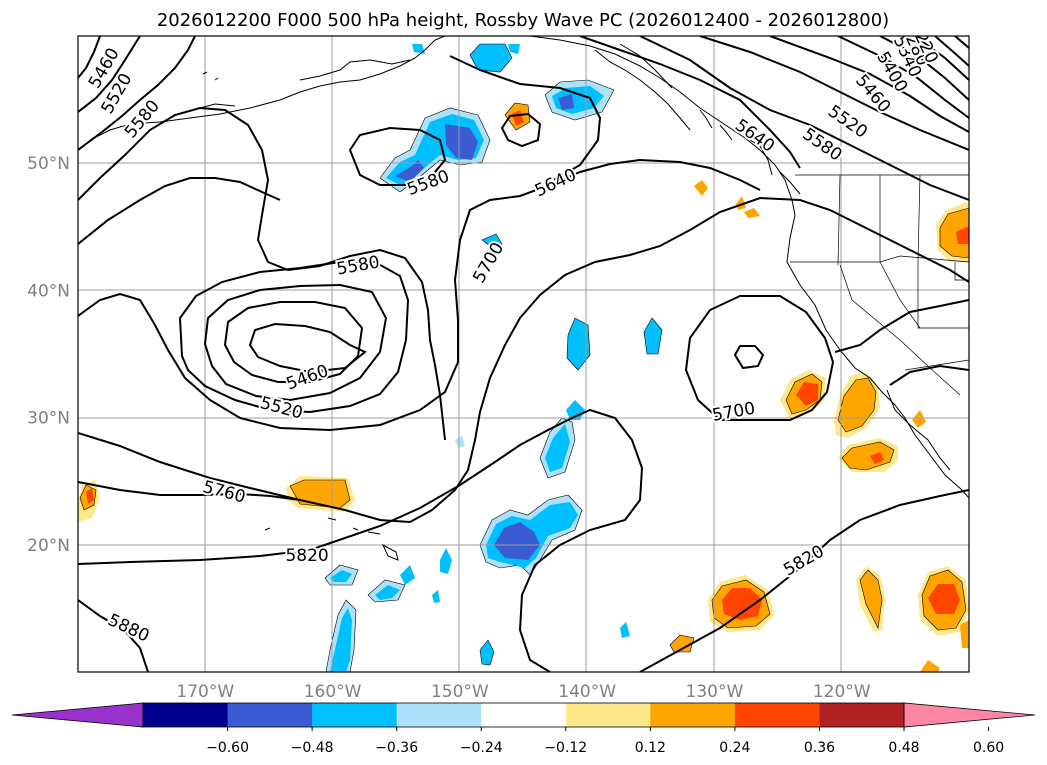 This screenshot has width=1047, height=765. What do you see at coordinates (879, 285) in the screenshot?
I see `borders` at bounding box center [879, 285].